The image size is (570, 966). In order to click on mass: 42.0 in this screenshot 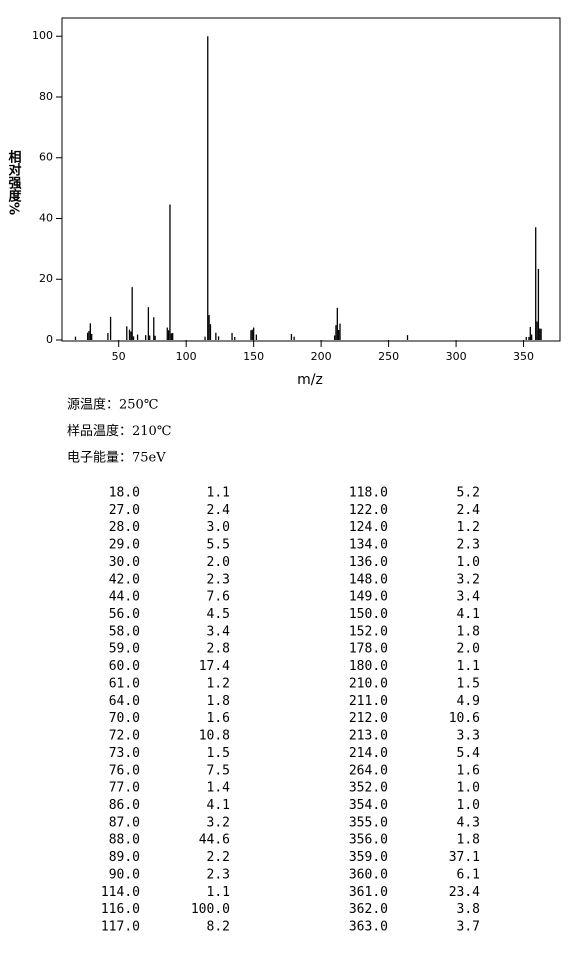, I will do `click(124, 579)`.